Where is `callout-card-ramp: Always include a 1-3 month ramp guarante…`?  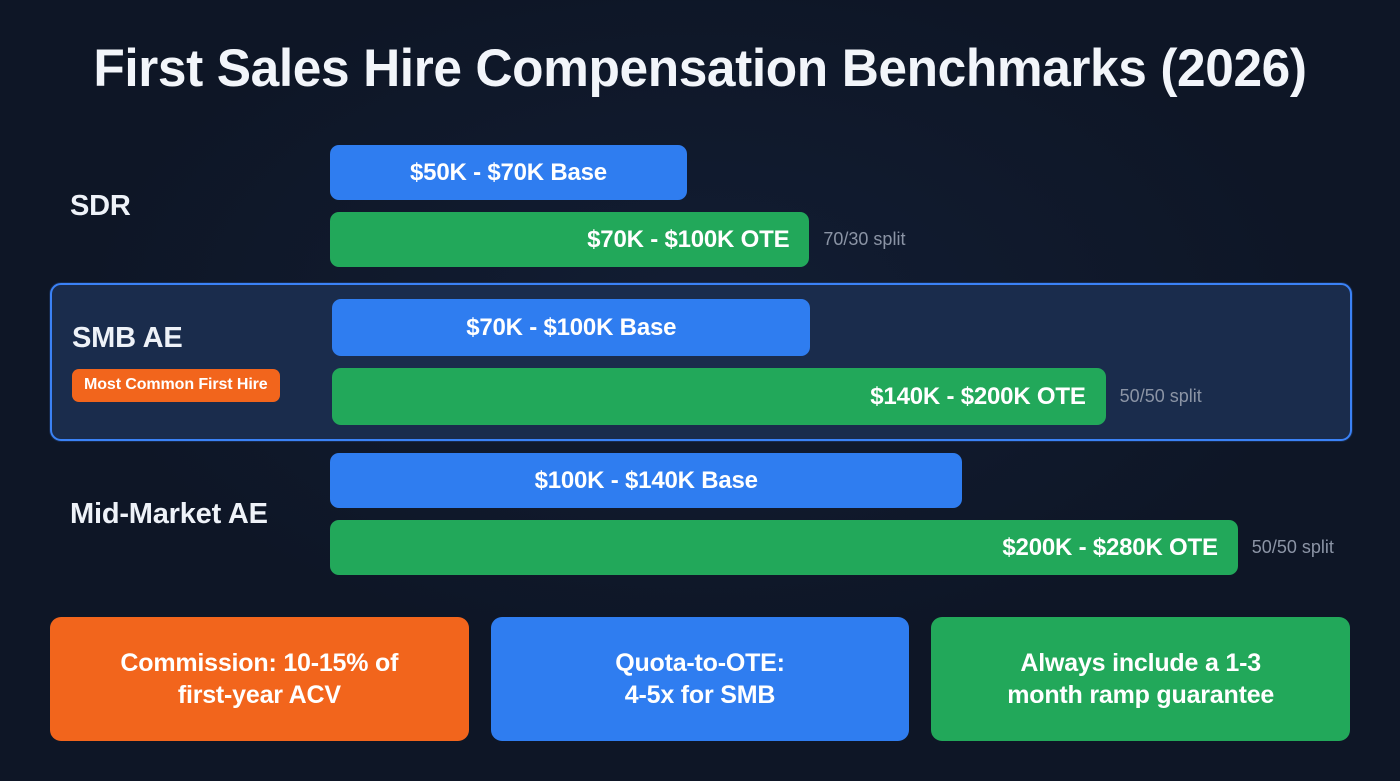
callout-card-ramp: Always include a 1-3 month ramp guarante… is located at coordinates (1141, 679).